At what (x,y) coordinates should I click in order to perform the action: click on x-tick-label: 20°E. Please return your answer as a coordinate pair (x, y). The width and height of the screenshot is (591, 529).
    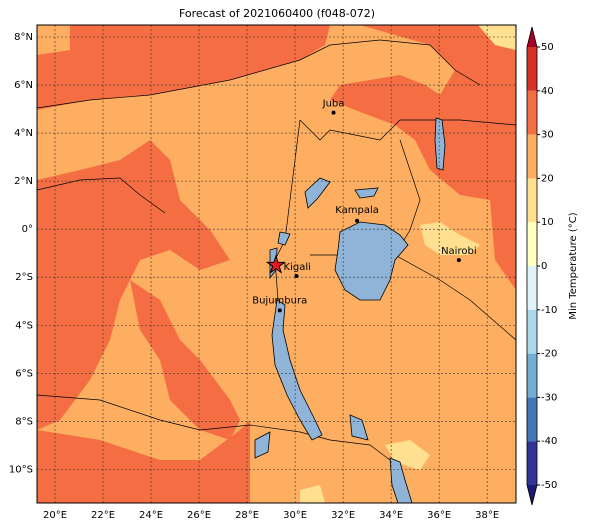
    Looking at the image, I should click on (55, 515).